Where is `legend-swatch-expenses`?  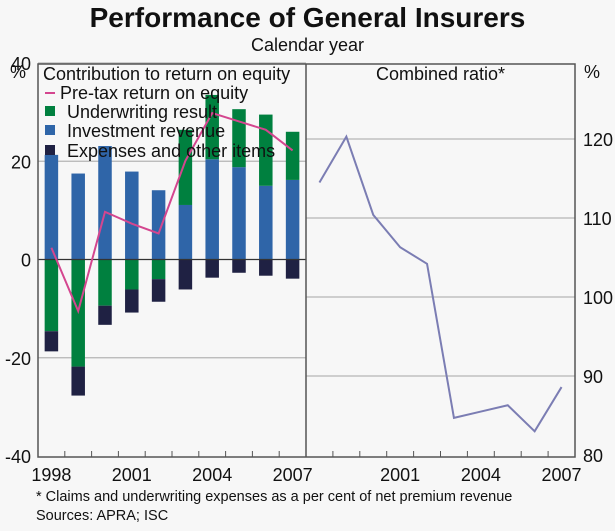 legend-swatch-expenses is located at coordinates (50, 150).